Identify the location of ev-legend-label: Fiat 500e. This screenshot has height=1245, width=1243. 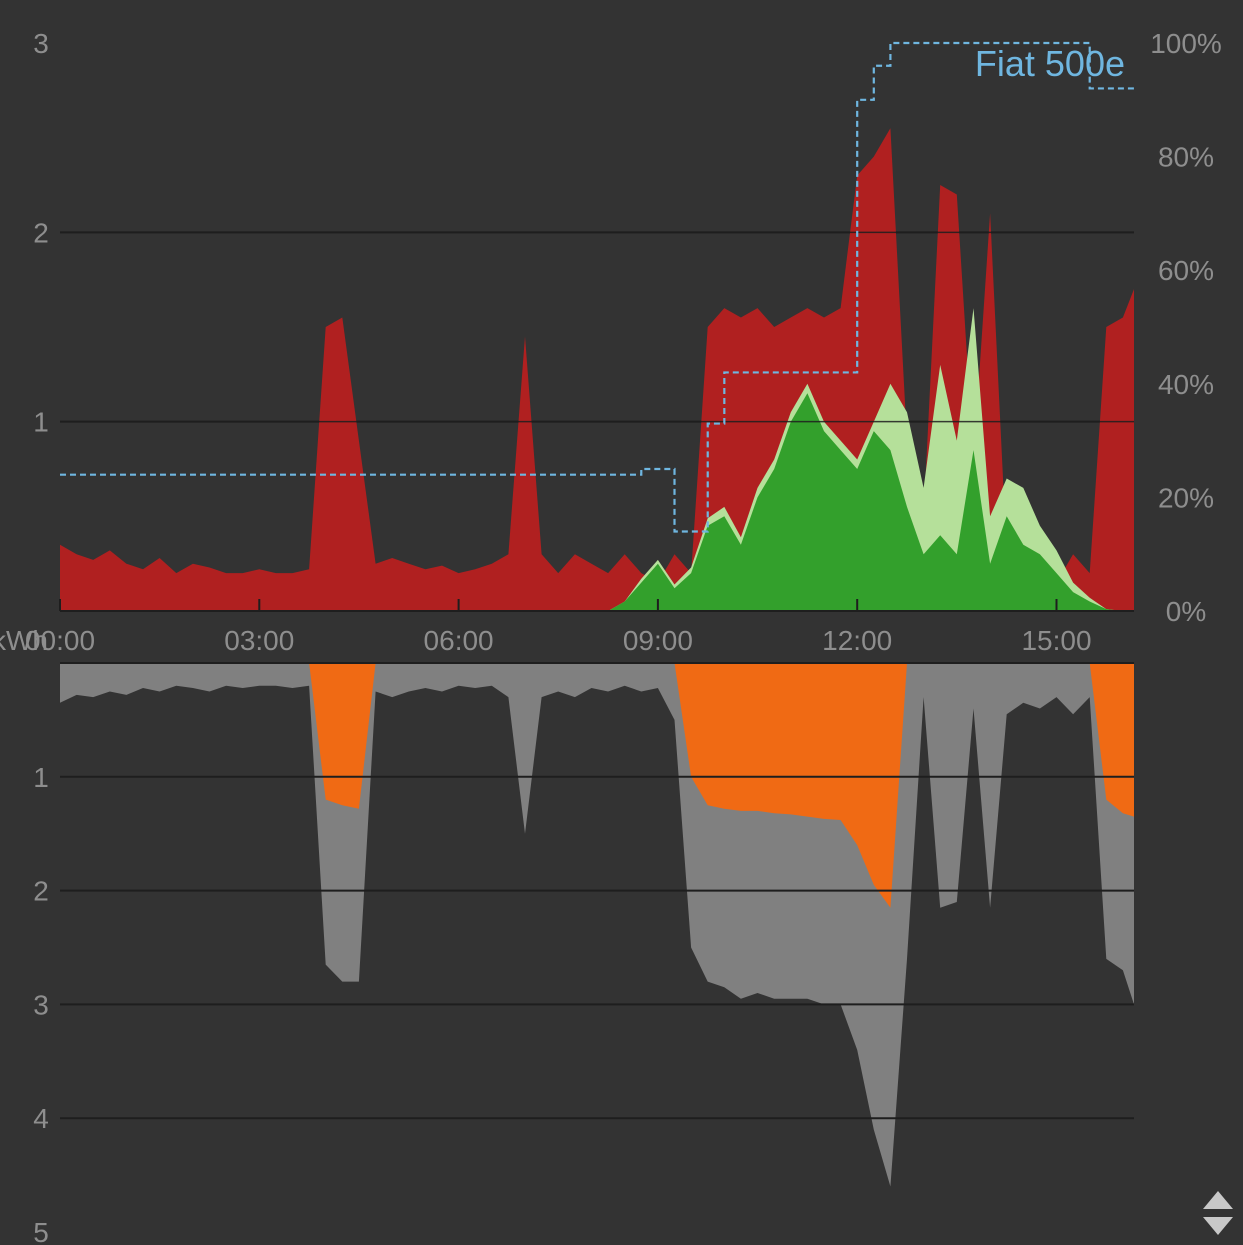
(1050, 63).